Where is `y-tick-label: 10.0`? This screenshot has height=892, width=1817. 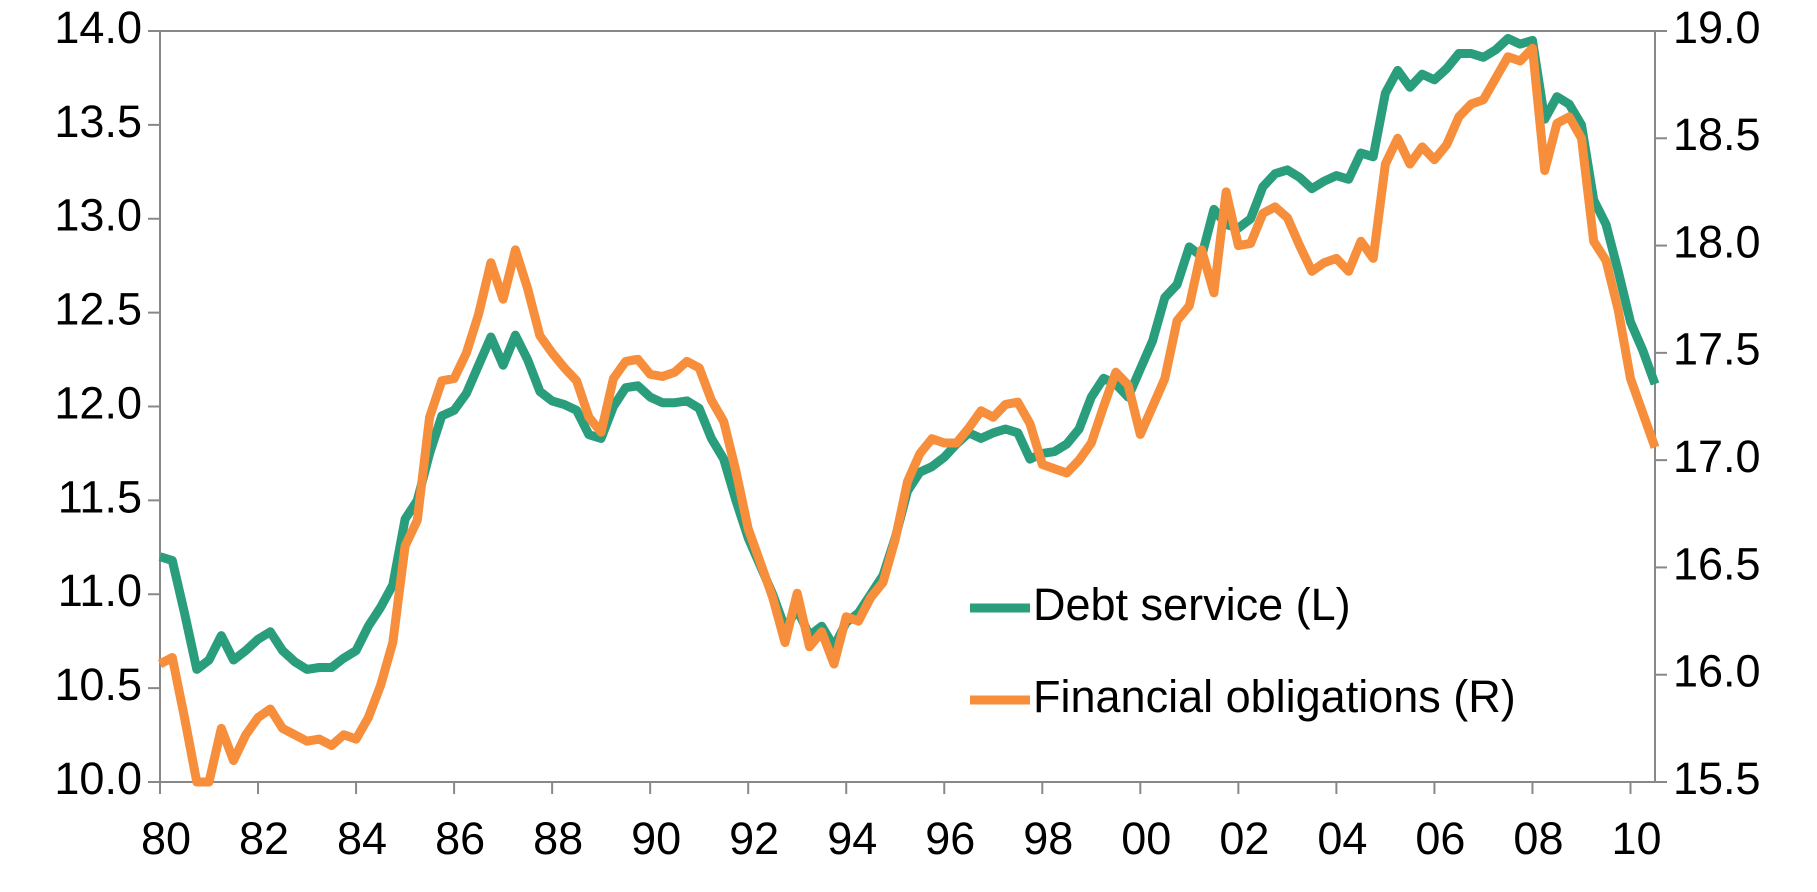 y-tick-label: 10.0 is located at coordinates (98, 778).